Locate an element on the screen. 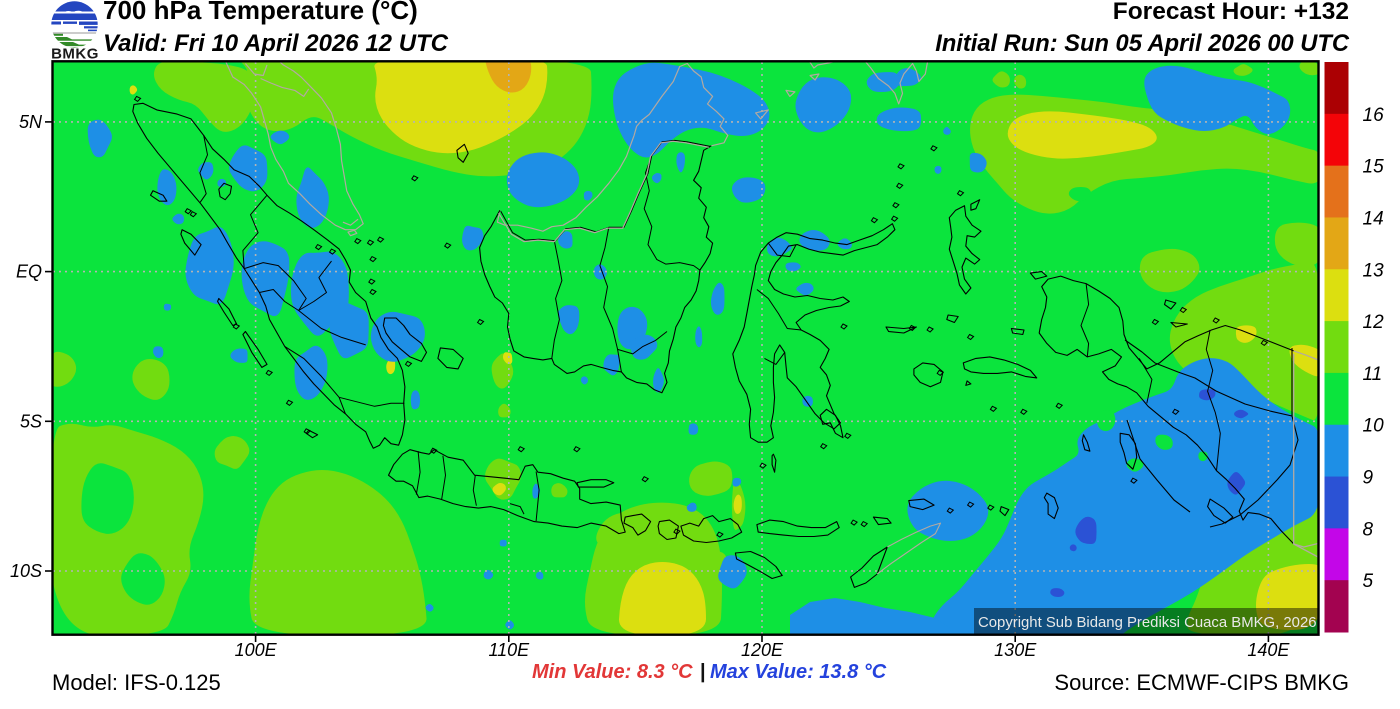  svg-text: 100E is located at coordinates (256, 650).